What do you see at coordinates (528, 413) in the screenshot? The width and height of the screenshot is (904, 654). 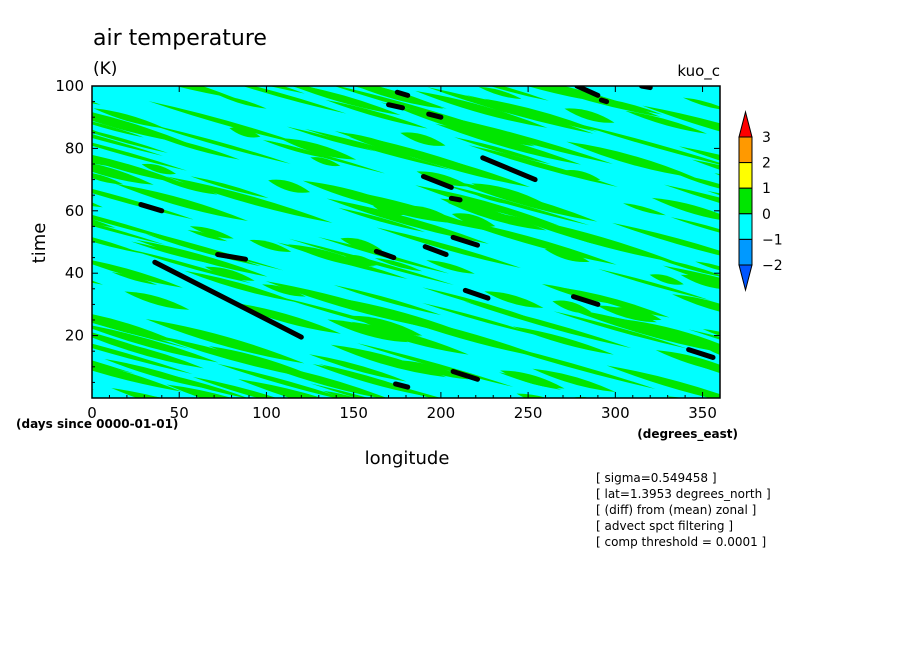 I see `x-tick-label: 250` at bounding box center [528, 413].